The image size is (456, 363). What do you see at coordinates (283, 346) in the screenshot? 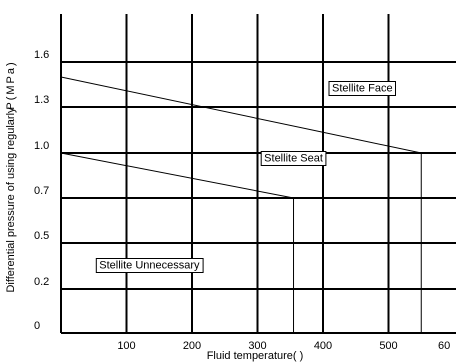
I see `x-tick-labels: 100 200 300 400 500 60` at bounding box center [283, 346].